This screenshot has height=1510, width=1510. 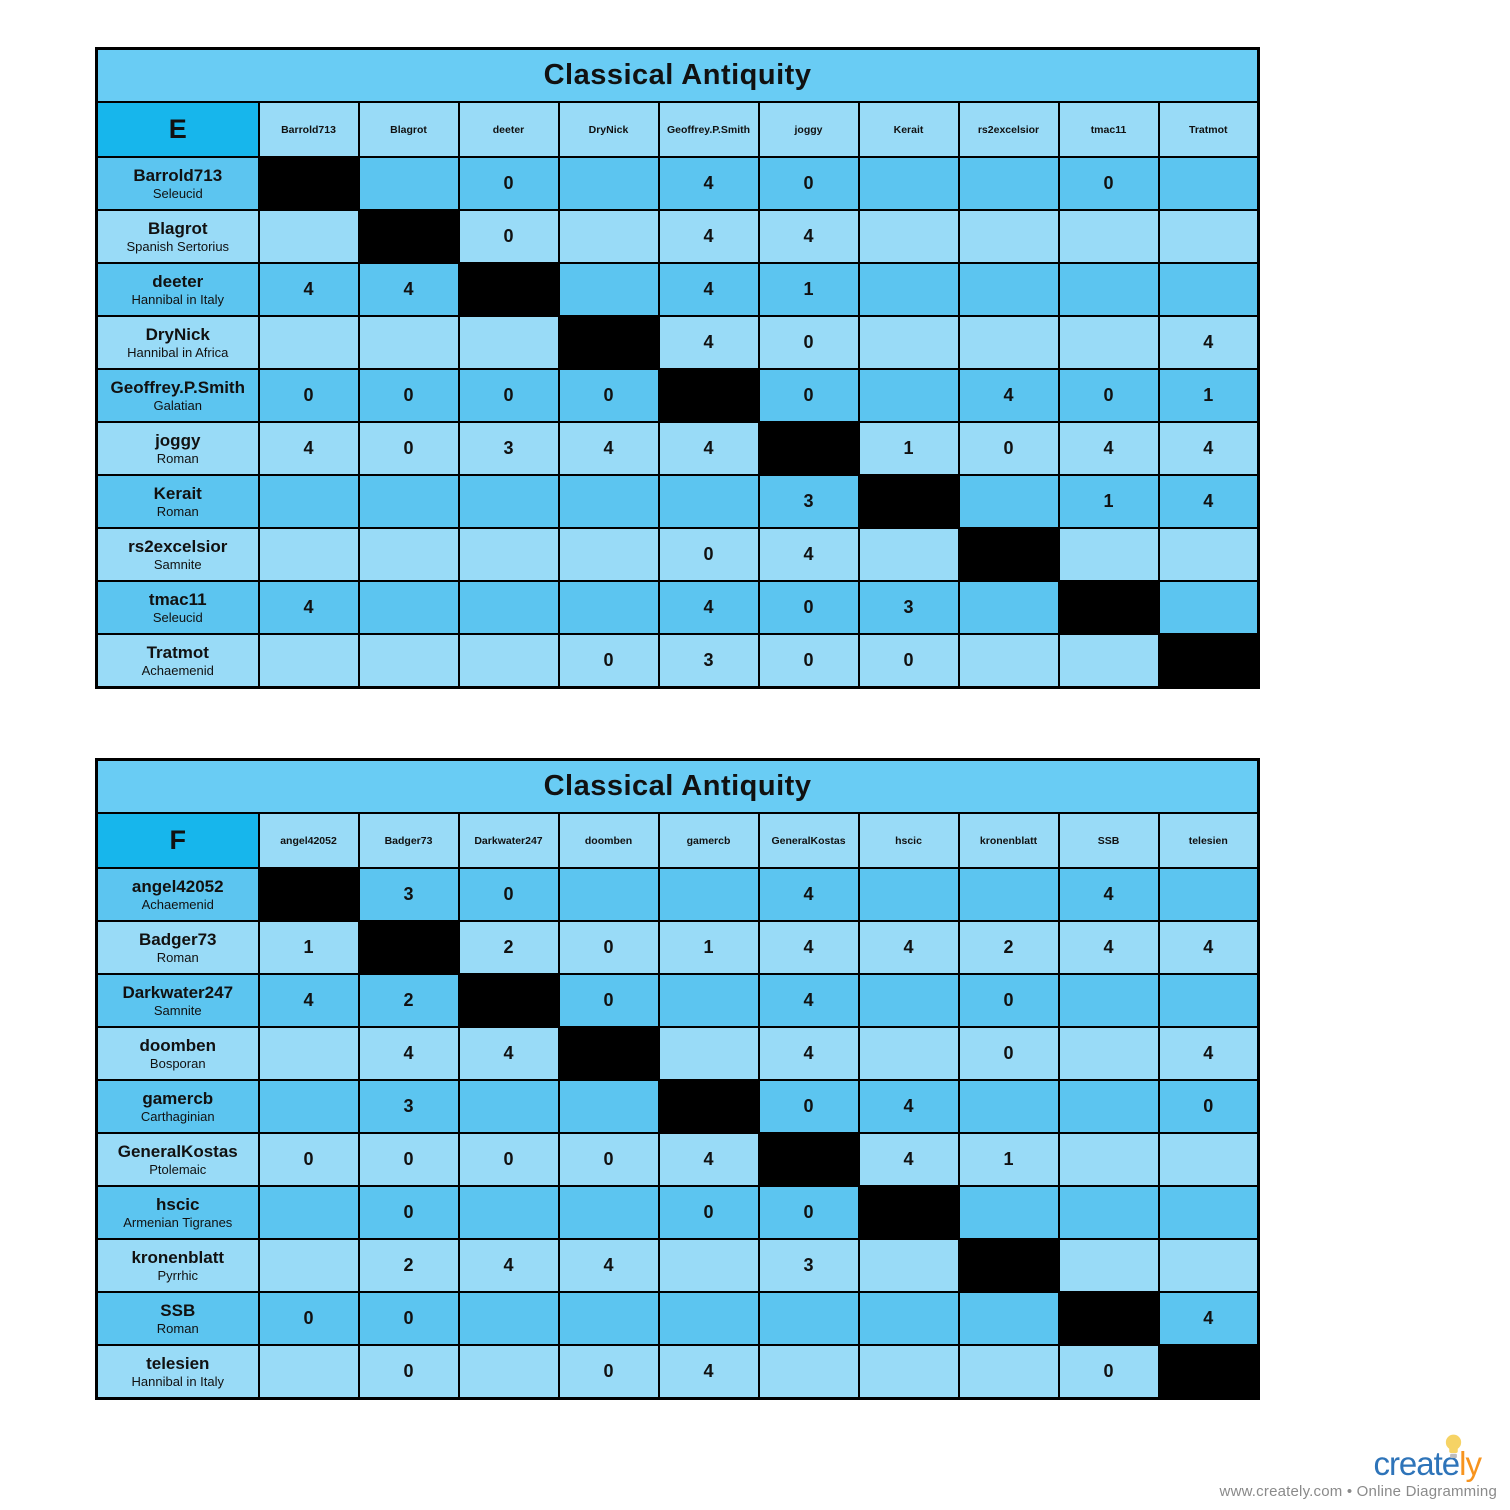 What do you see at coordinates (177, 1053) in the screenshot?
I see `row-header: doomben Bosporan` at bounding box center [177, 1053].